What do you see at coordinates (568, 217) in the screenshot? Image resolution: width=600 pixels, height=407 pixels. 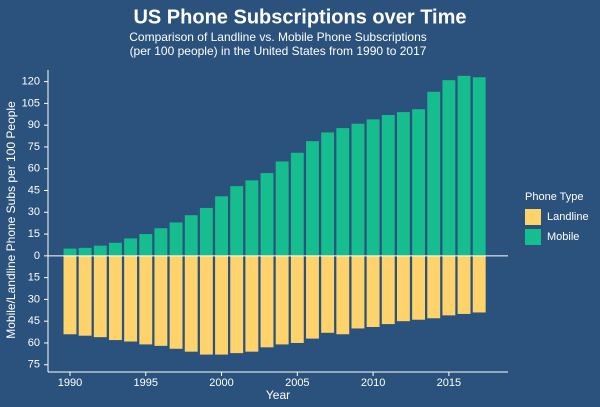 I see `legend-label: Landline` at bounding box center [568, 217].